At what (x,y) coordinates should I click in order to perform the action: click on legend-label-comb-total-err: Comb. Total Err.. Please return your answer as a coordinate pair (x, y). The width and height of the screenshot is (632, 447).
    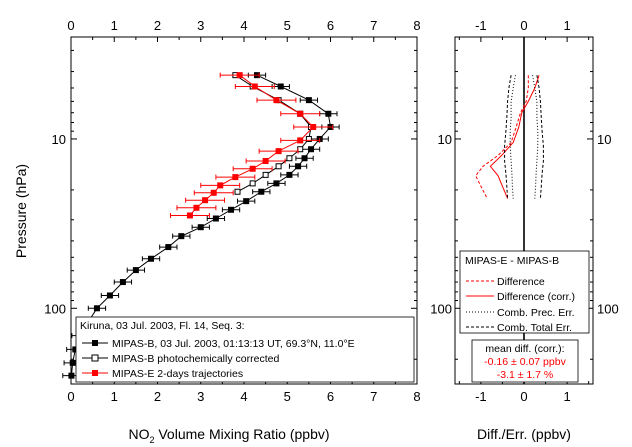
    Looking at the image, I should click on (534, 328).